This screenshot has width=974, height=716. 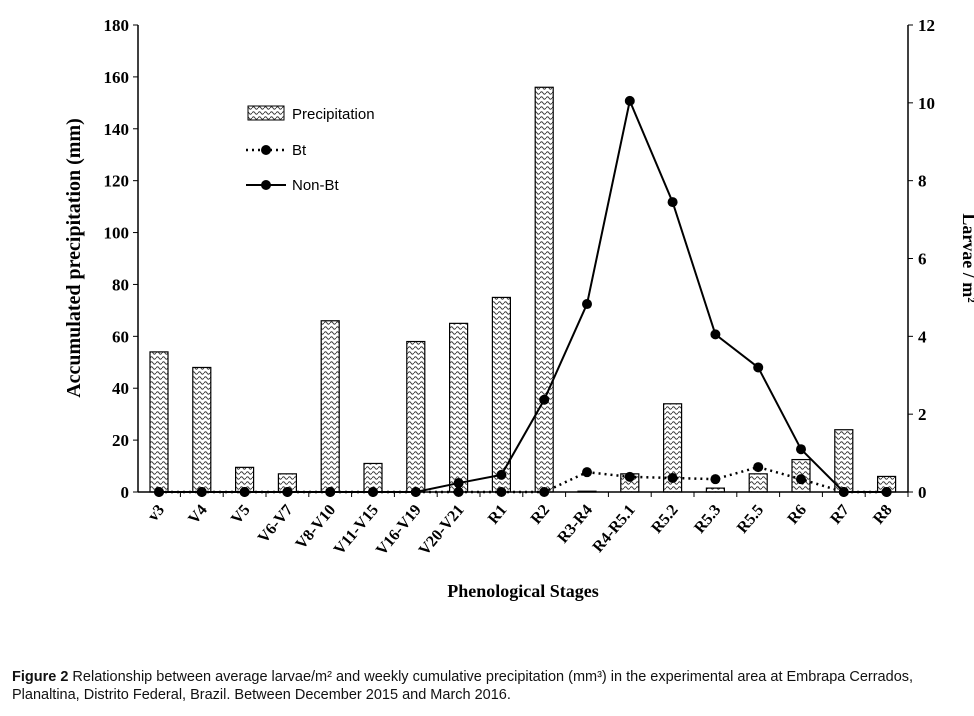 What do you see at coordinates (120, 336) in the screenshot?
I see `y-tick-label: 60` at bounding box center [120, 336].